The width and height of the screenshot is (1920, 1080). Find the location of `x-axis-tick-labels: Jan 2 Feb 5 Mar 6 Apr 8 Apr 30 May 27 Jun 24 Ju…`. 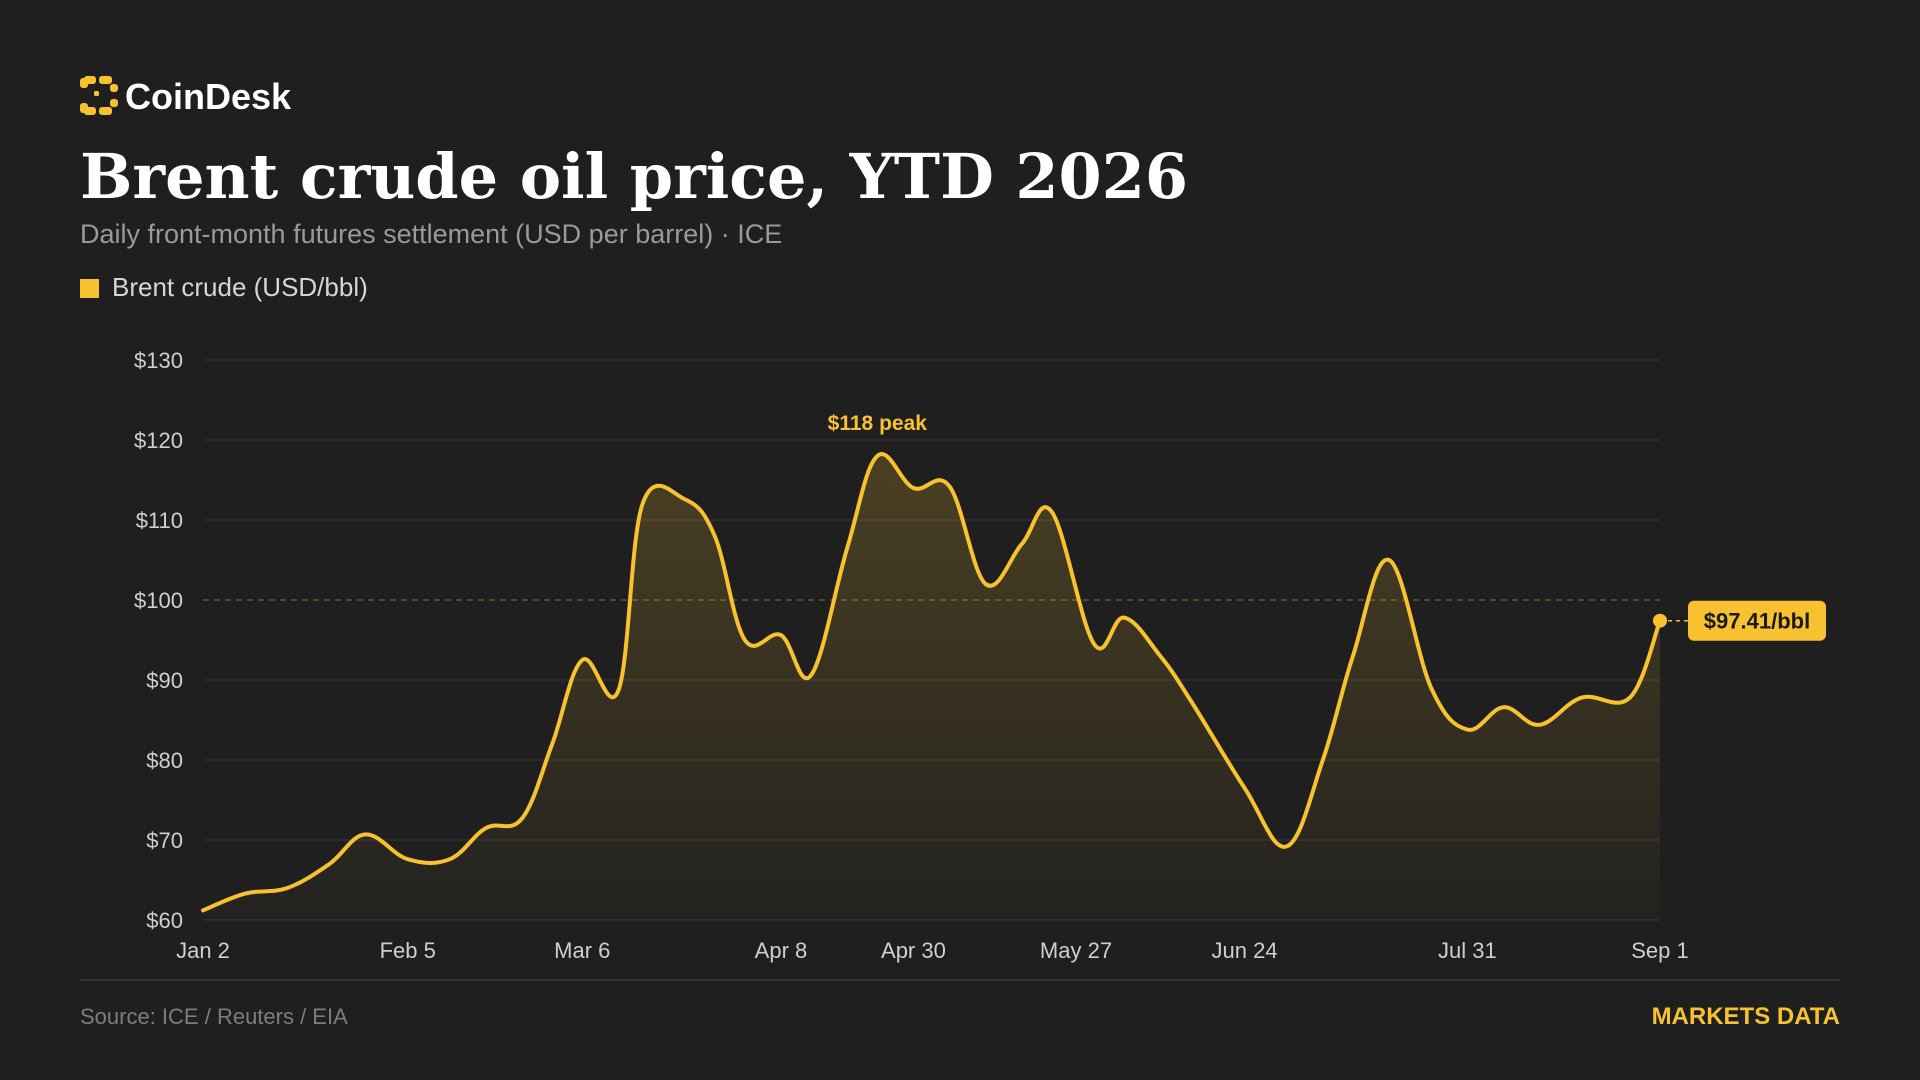

x-axis-tick-labels: Jan 2 Feb 5 Mar 6 Apr 8 Apr 30 May 27 Jun 24 Ju… is located at coordinates (932, 950).